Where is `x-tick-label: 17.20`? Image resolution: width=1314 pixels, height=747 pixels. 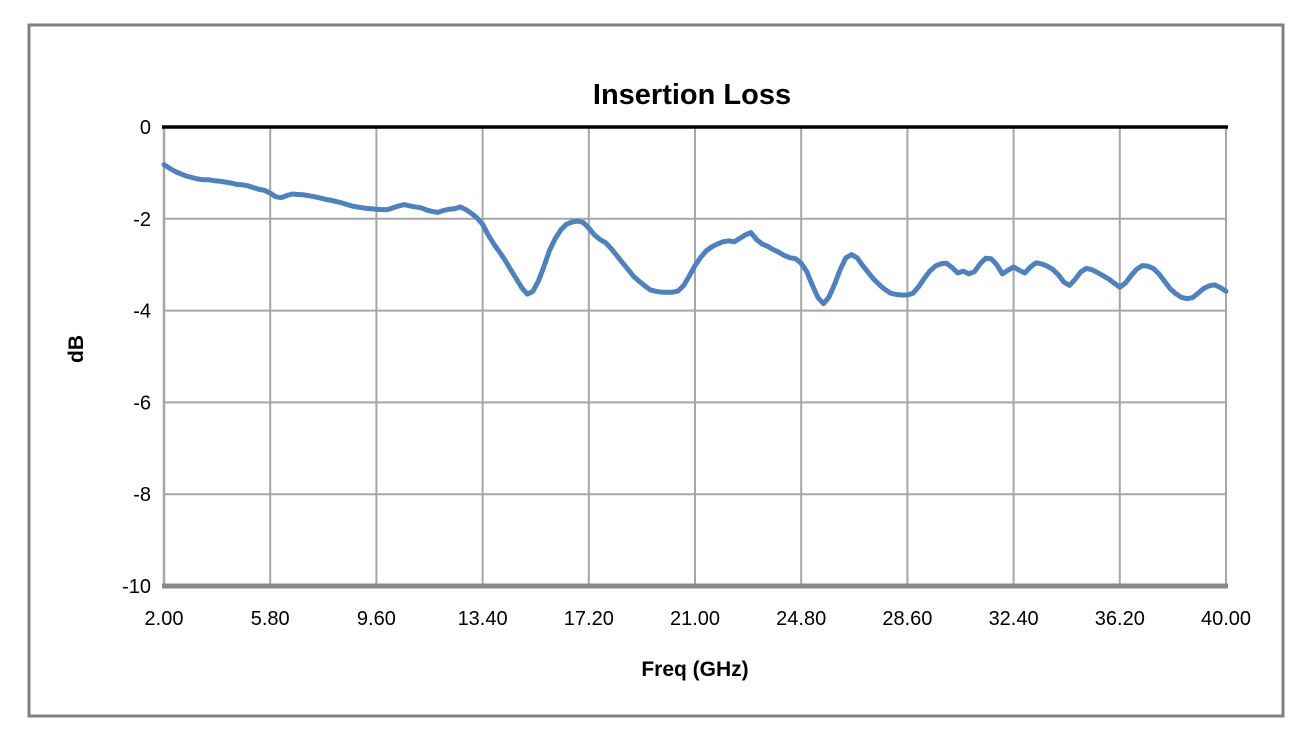 x-tick-label: 17.20 is located at coordinates (589, 619).